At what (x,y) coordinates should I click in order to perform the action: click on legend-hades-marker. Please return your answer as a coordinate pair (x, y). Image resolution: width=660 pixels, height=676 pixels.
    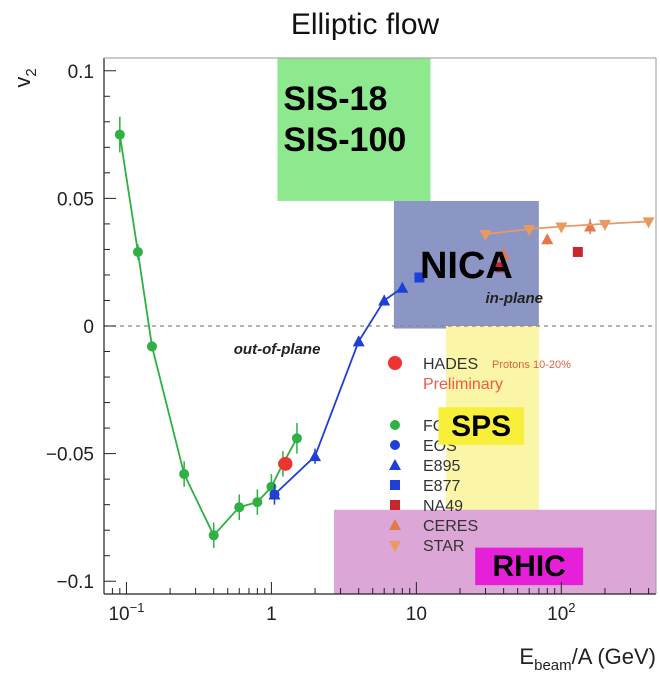
    Looking at the image, I should click on (395, 363).